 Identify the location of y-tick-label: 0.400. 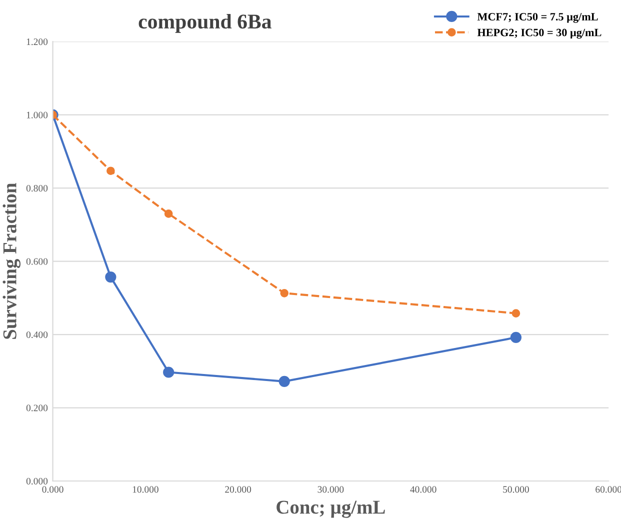
(37, 334).